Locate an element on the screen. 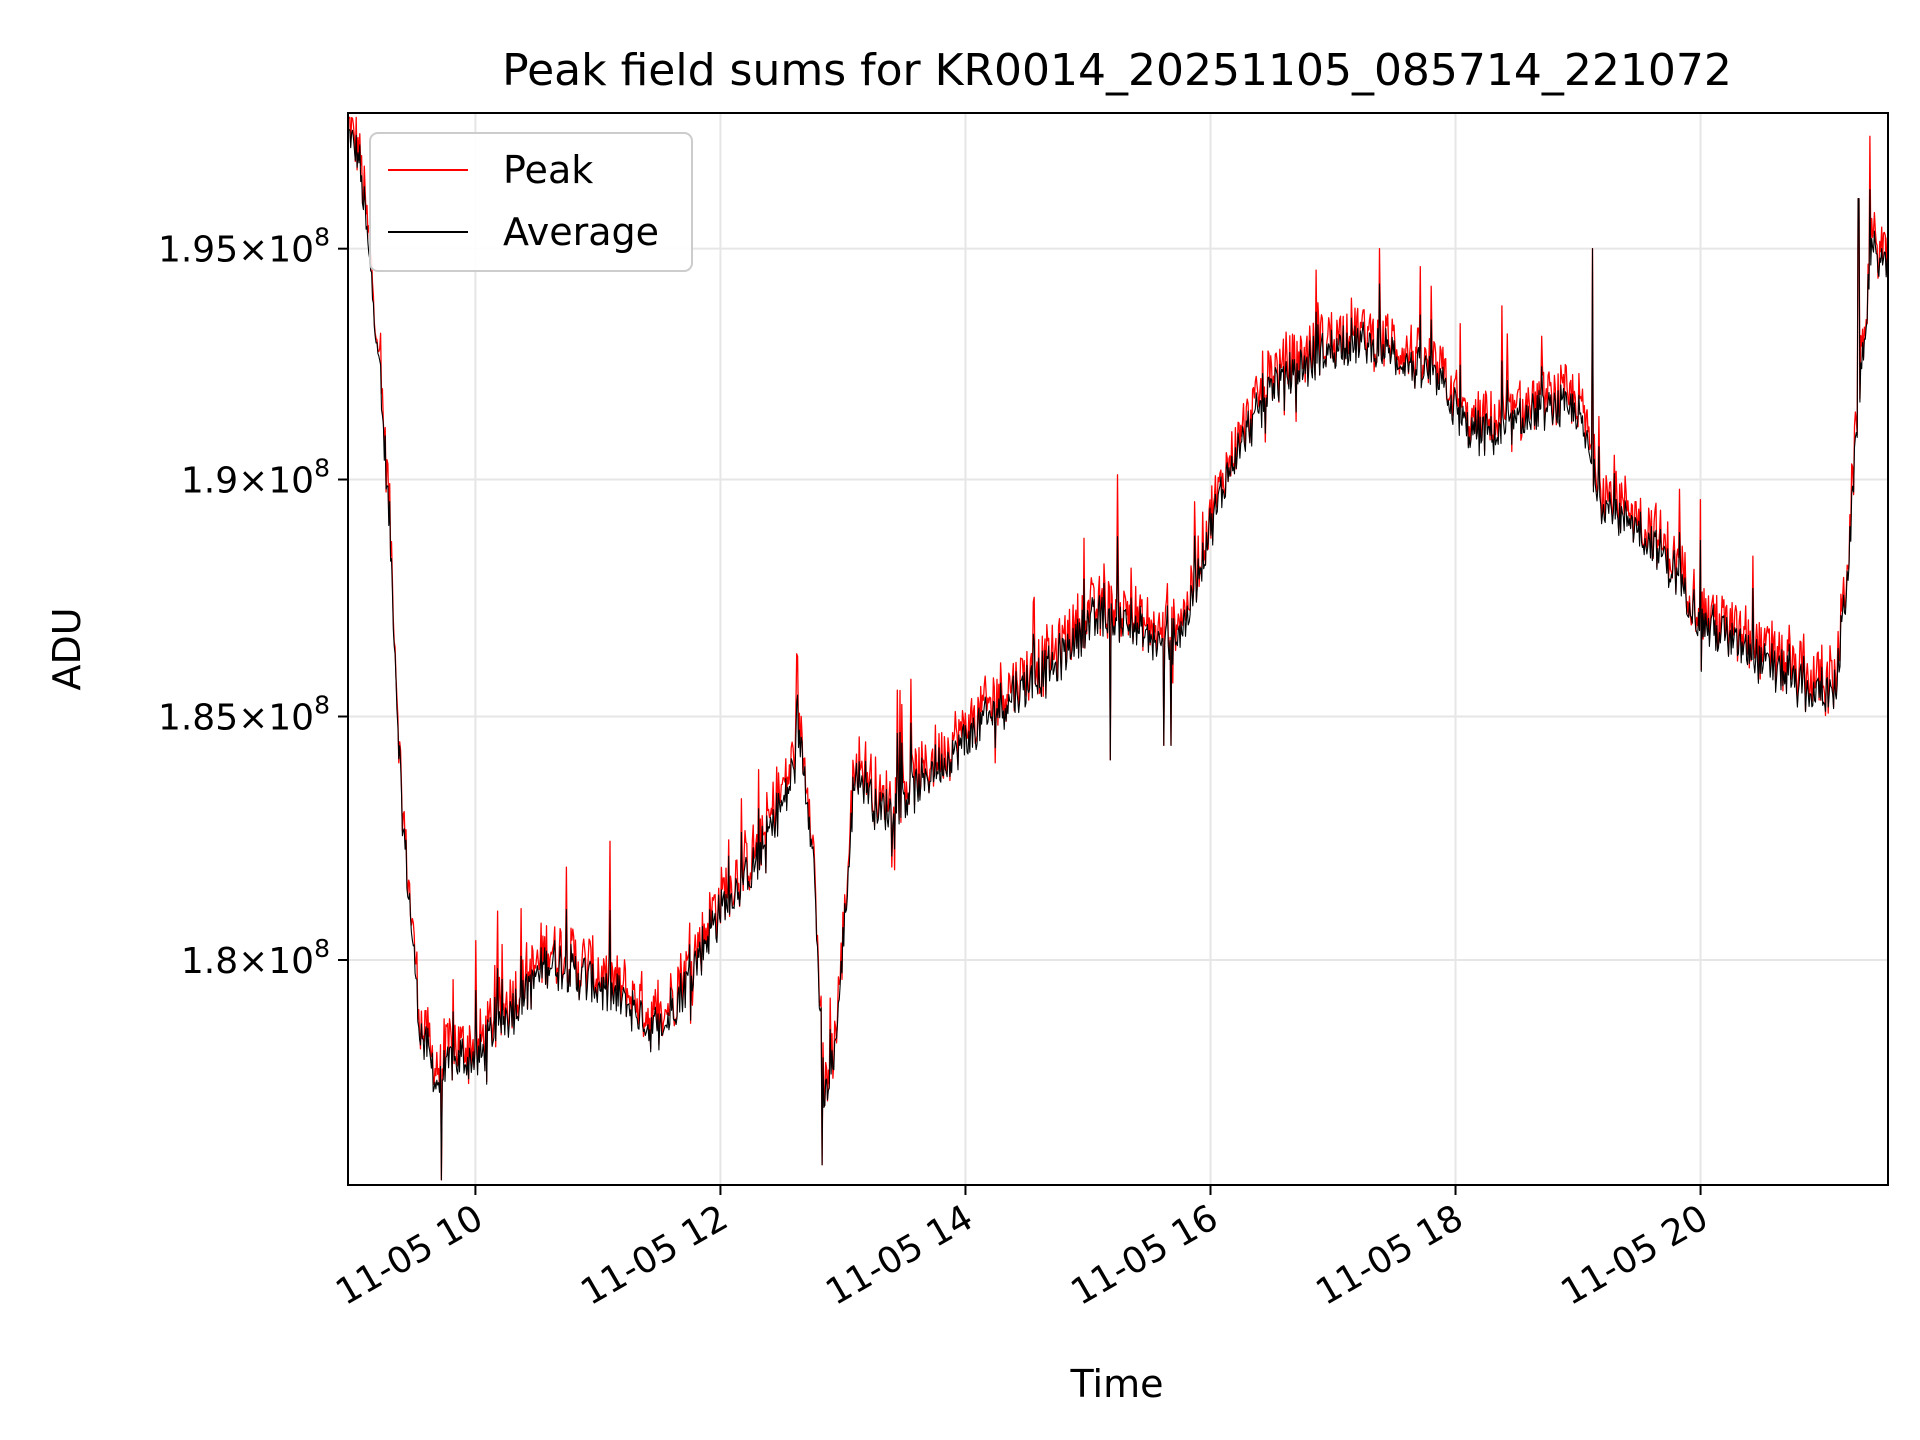 The height and width of the screenshot is (1440, 1920). x-axis-label: Time is located at coordinates (1117, 1384).